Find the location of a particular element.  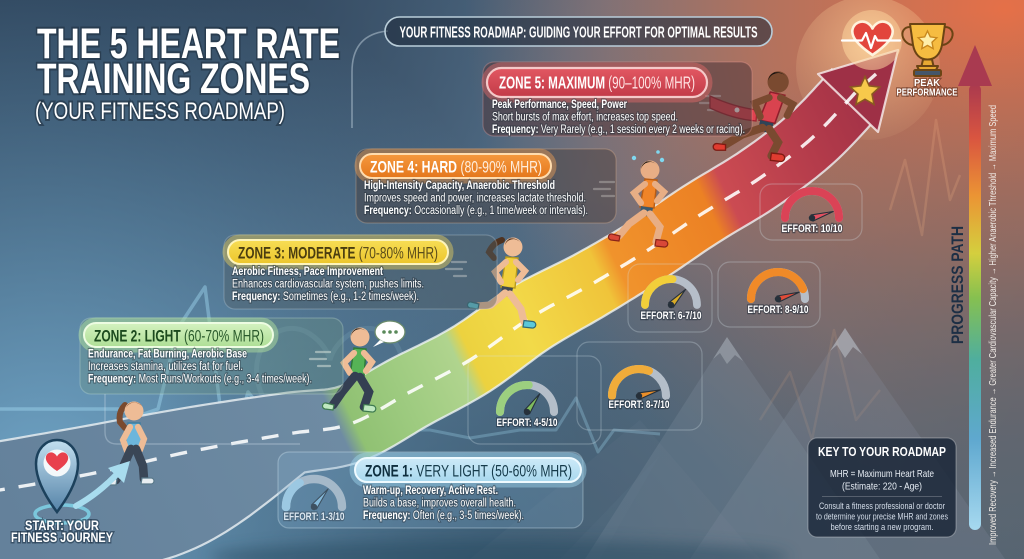

svg-text: ZONE 3: MODERATE (70-80% MHR) is located at coordinates (338, 254).